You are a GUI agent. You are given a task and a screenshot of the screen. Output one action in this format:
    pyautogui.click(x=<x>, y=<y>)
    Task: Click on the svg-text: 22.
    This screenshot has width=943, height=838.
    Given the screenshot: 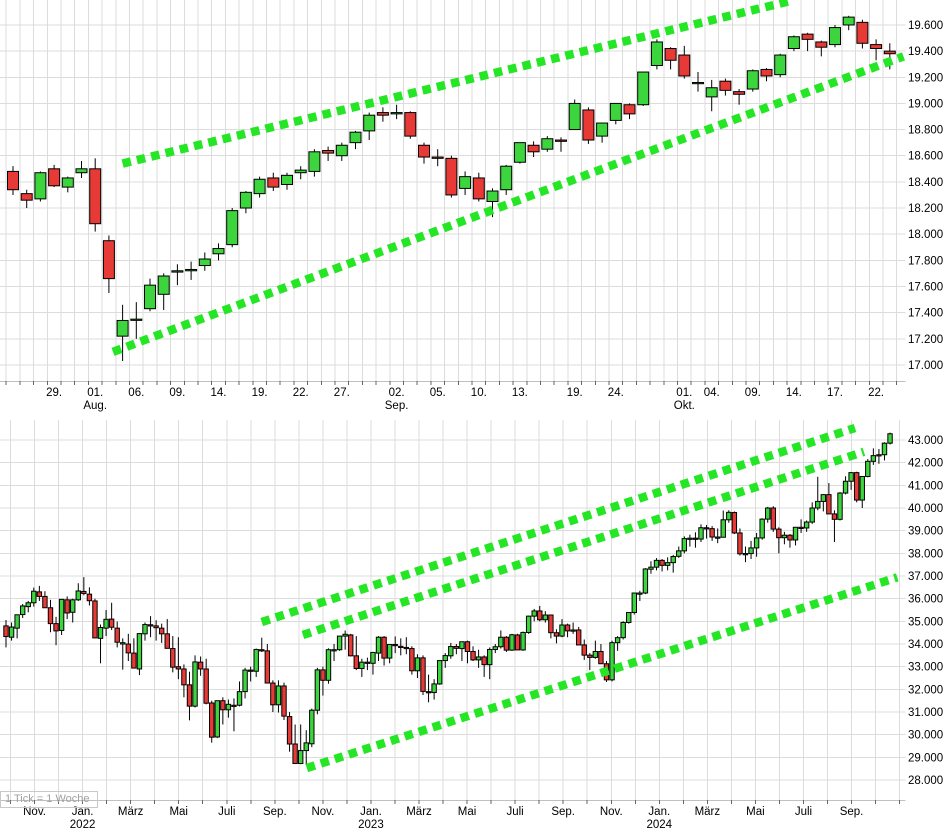 What is the action you would take?
    pyautogui.click(x=876, y=393)
    